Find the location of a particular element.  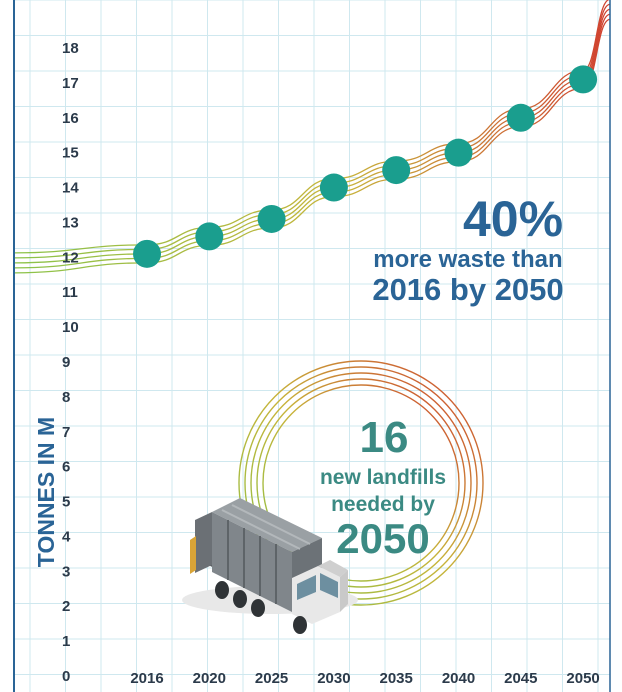

waste-percent: 40% is located at coordinates (513, 219).